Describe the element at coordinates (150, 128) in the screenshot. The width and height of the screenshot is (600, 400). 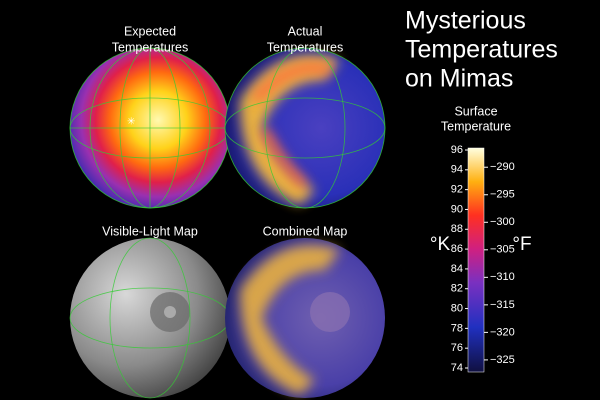
I see `panel-expected: ✳` at that location.